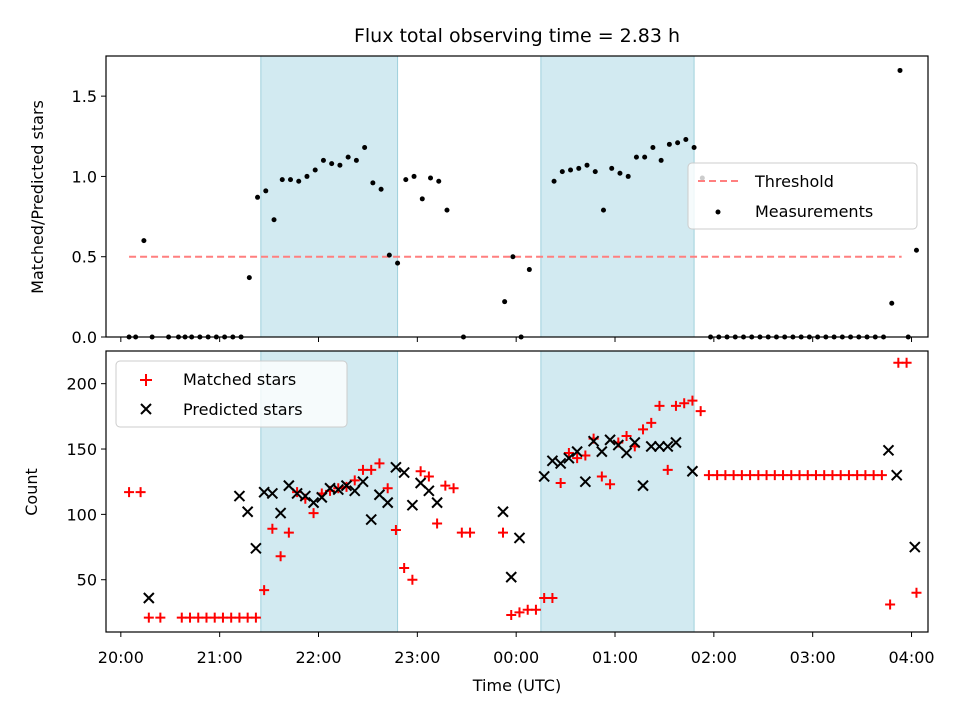  Describe the element at coordinates (231, 394) in the screenshot. I see `bottom-legend-box` at that location.